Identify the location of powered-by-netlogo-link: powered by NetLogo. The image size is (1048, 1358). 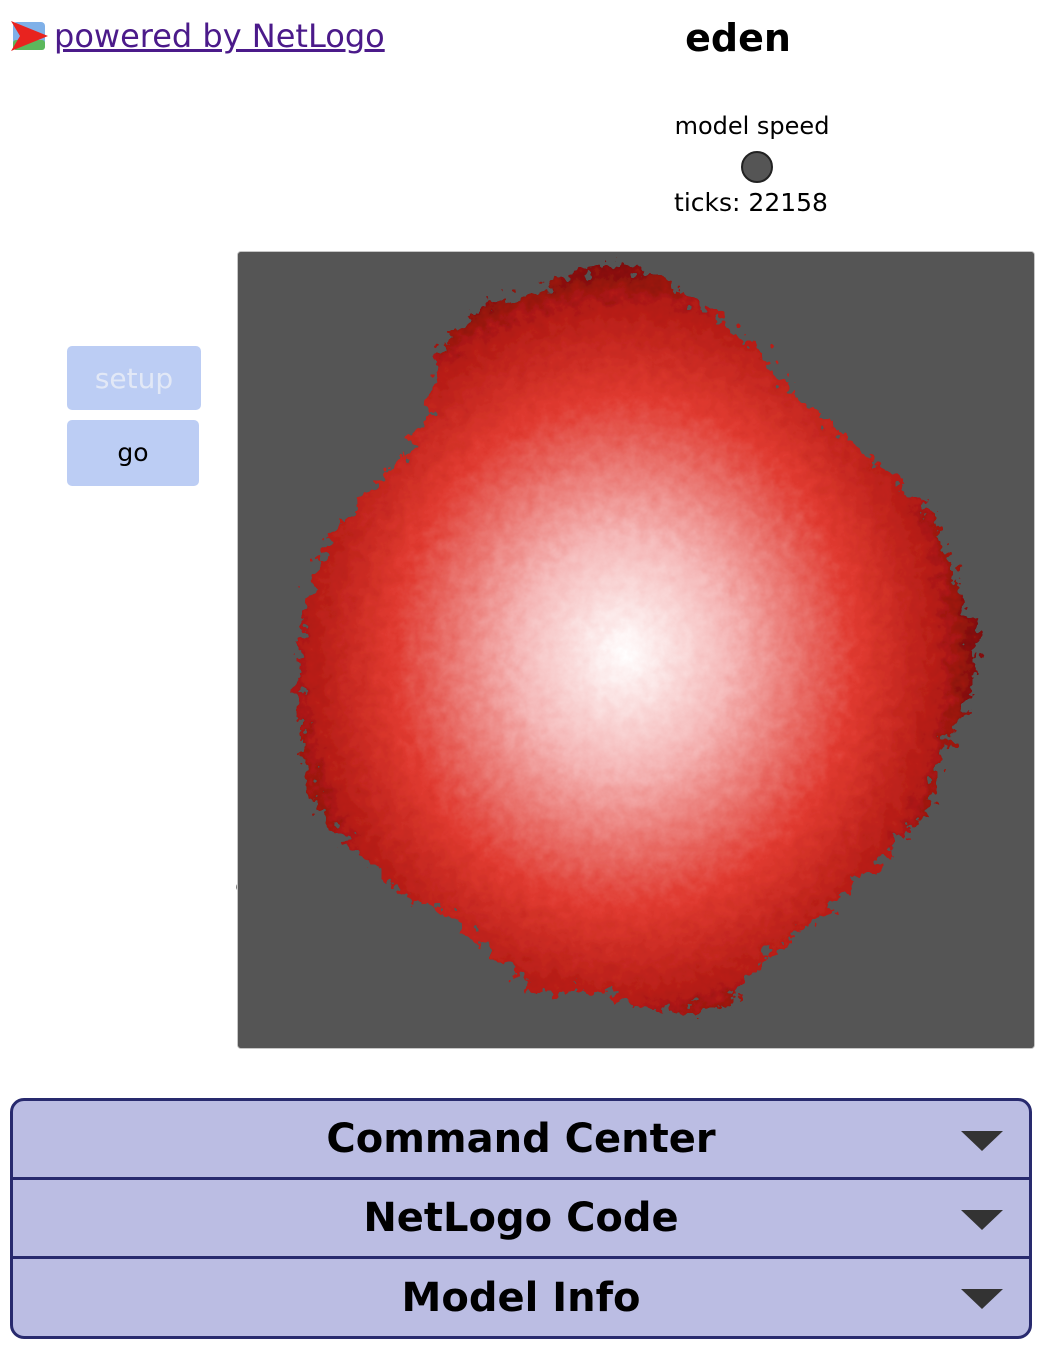
(197, 36).